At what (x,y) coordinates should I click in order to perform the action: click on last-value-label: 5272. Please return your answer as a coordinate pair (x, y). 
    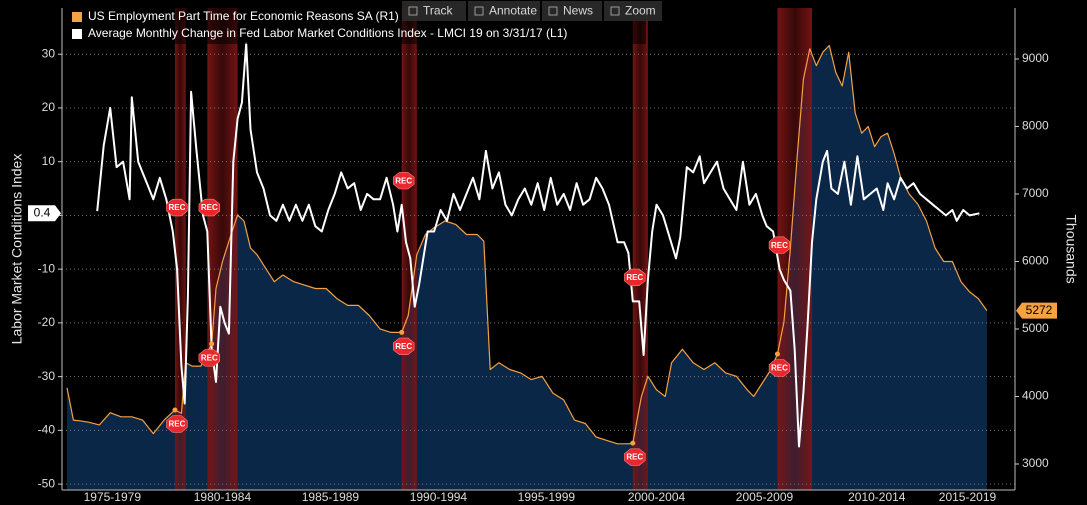
    Looking at the image, I should click on (1039, 310).